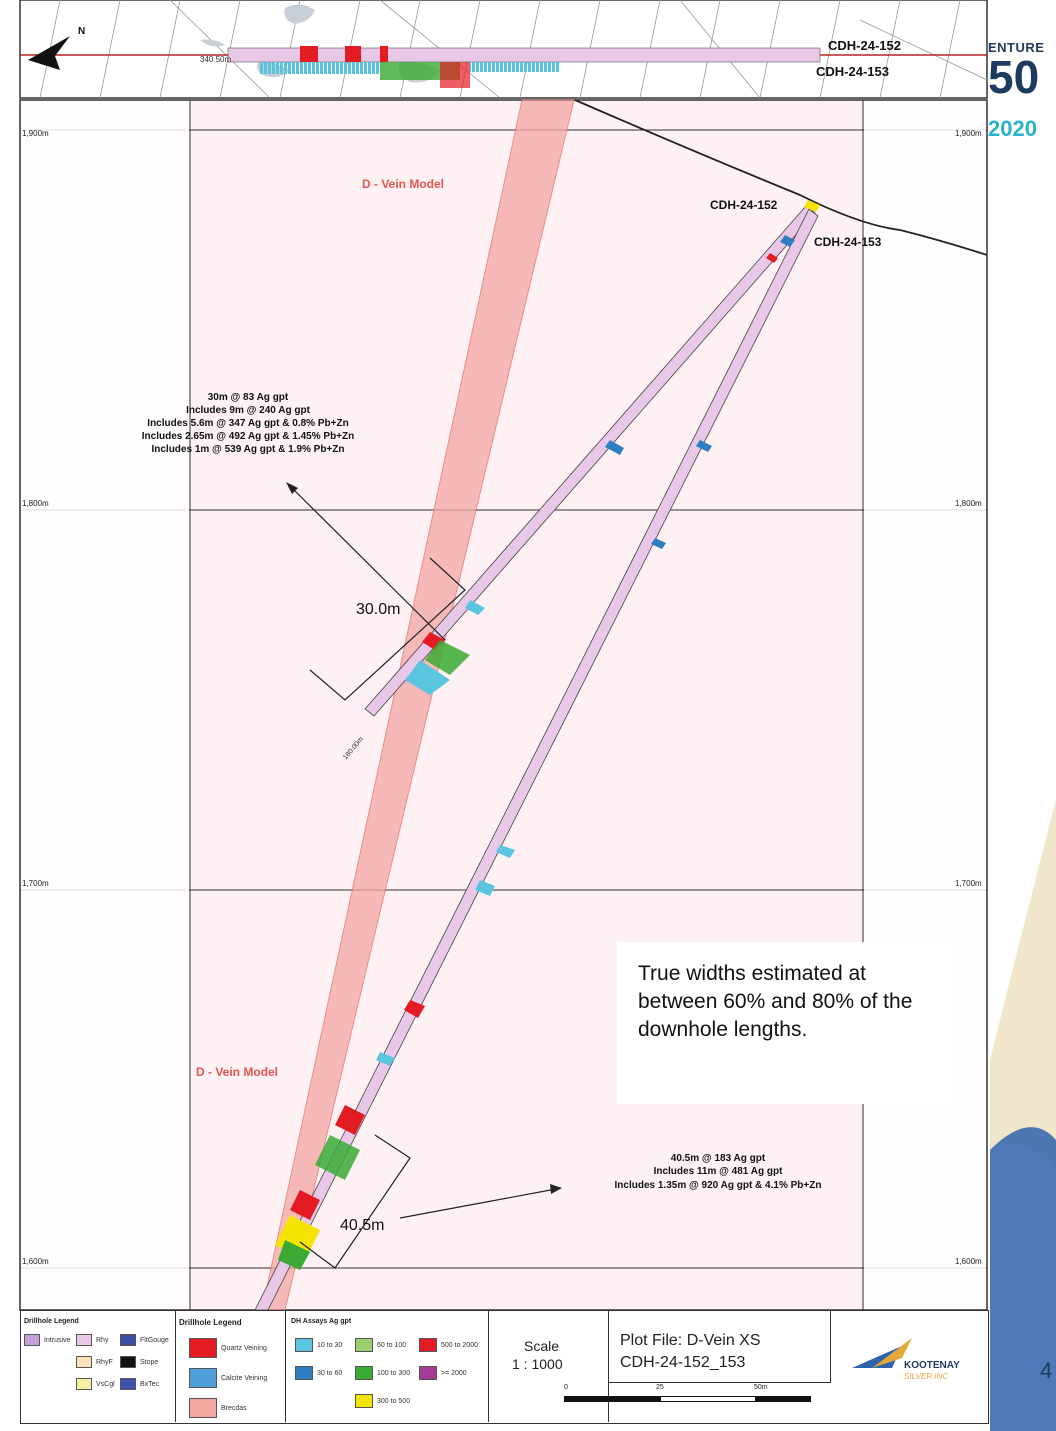 The width and height of the screenshot is (1056, 1431). Describe the element at coordinates (35, 883) in the screenshot. I see `grid-label-1700-left: 1,700m` at that location.